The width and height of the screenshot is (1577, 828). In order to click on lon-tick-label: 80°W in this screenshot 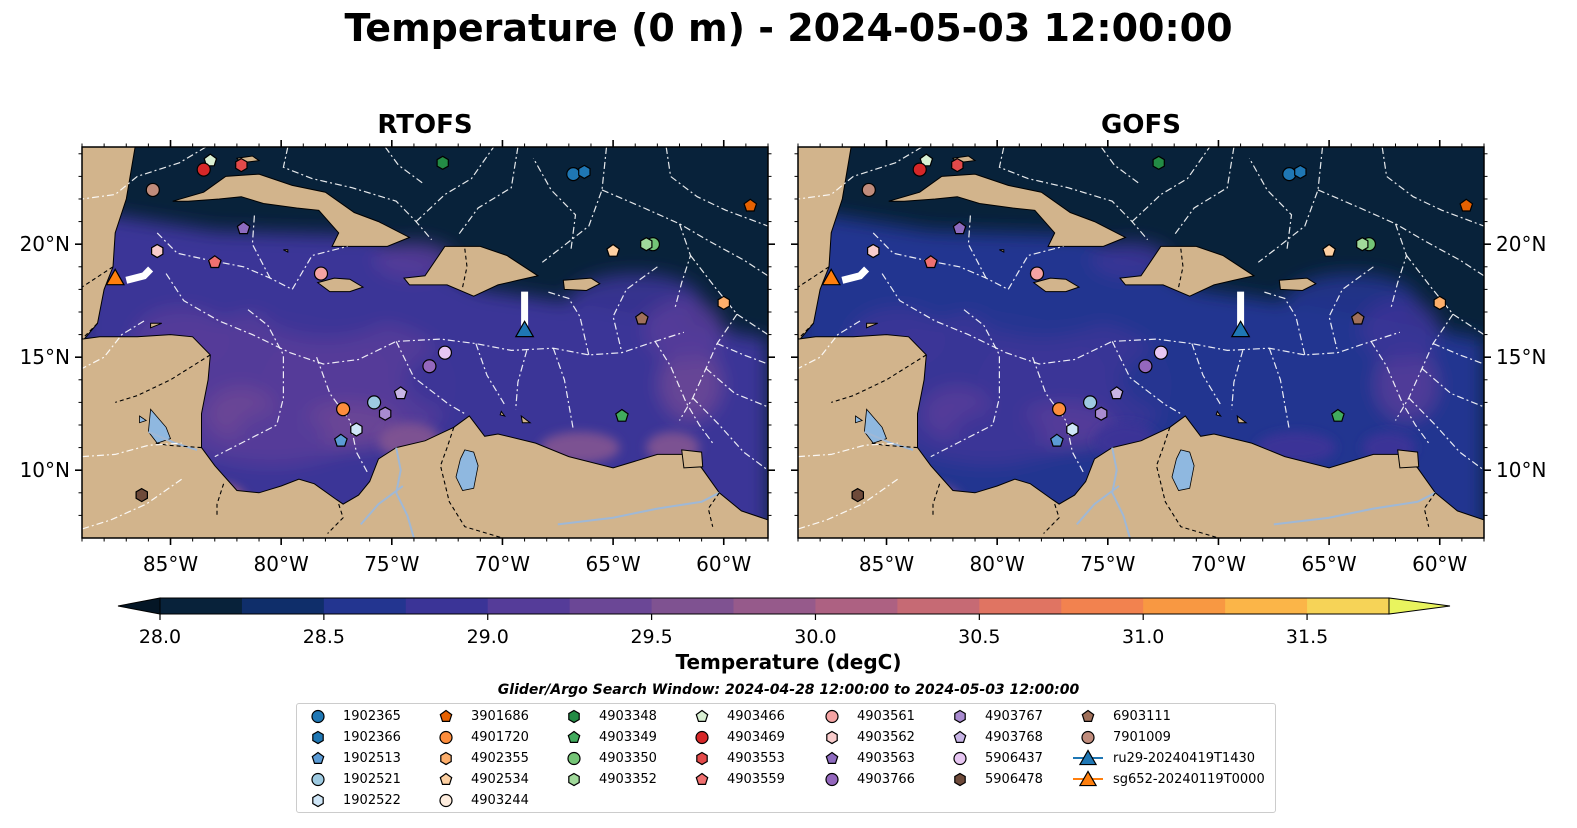, I will do `click(997, 564)`.